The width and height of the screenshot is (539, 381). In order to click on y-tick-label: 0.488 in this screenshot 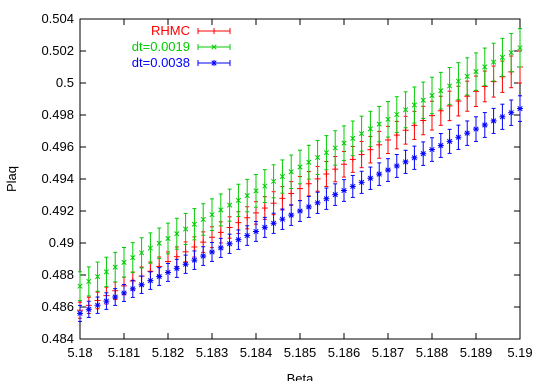, I will do `click(57, 274)`.